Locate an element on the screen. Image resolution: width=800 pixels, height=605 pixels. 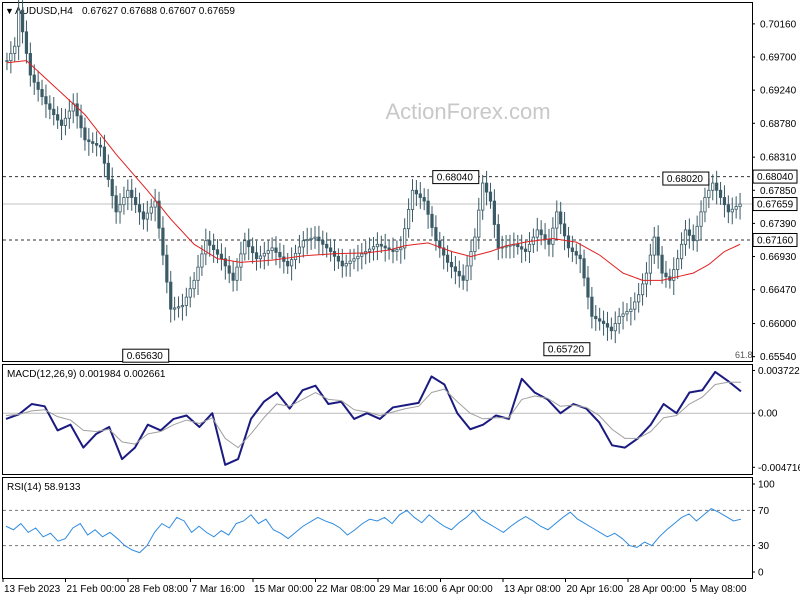
rsi-y-tick-label: 30 is located at coordinates (764, 546).